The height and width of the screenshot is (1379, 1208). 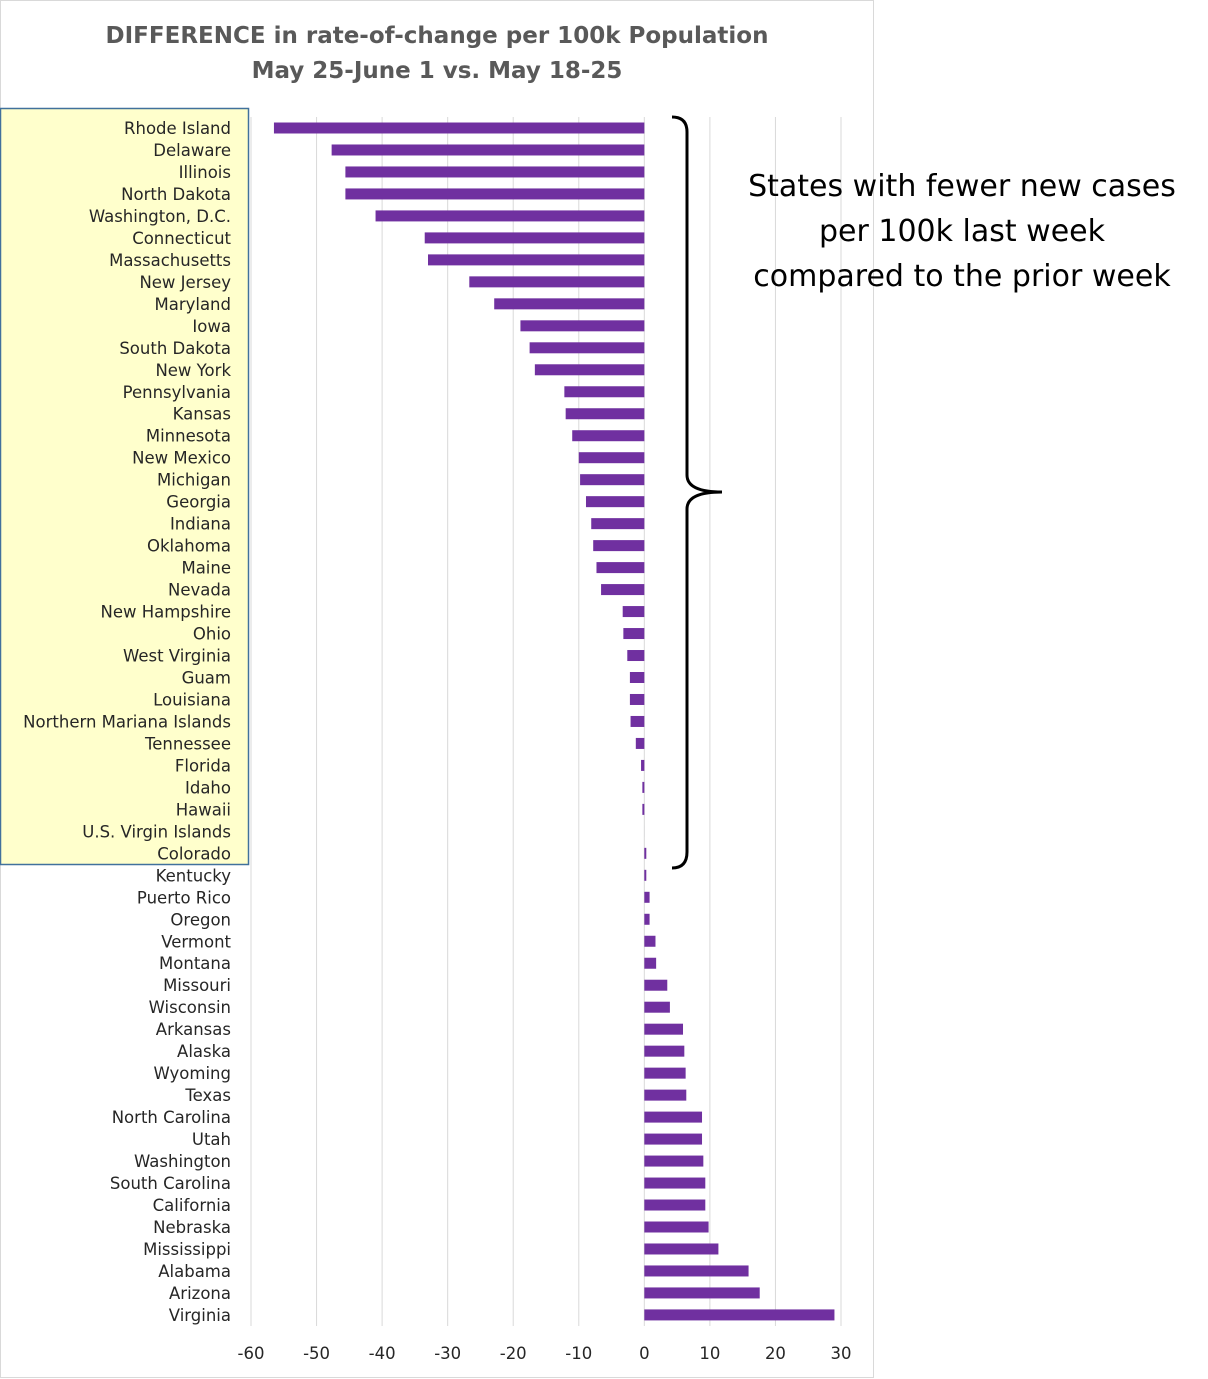 I want to click on category-label: Alabama, so click(x=194, y=1271).